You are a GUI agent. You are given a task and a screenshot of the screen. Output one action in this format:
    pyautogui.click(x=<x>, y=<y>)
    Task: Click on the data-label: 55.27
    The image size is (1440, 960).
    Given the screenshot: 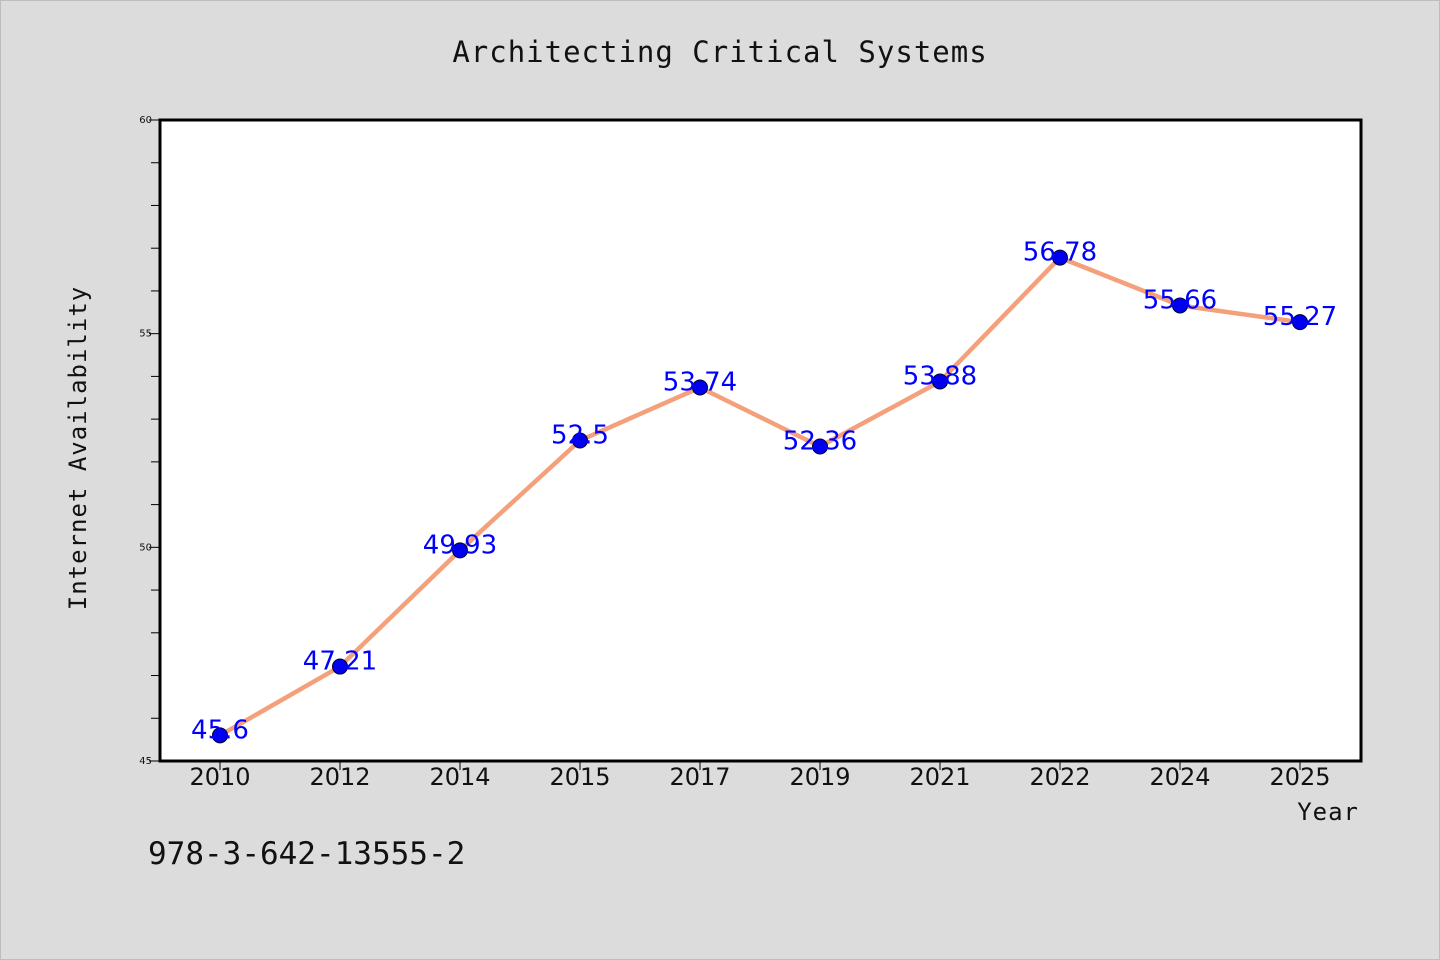 What is the action you would take?
    pyautogui.click(x=1300, y=317)
    